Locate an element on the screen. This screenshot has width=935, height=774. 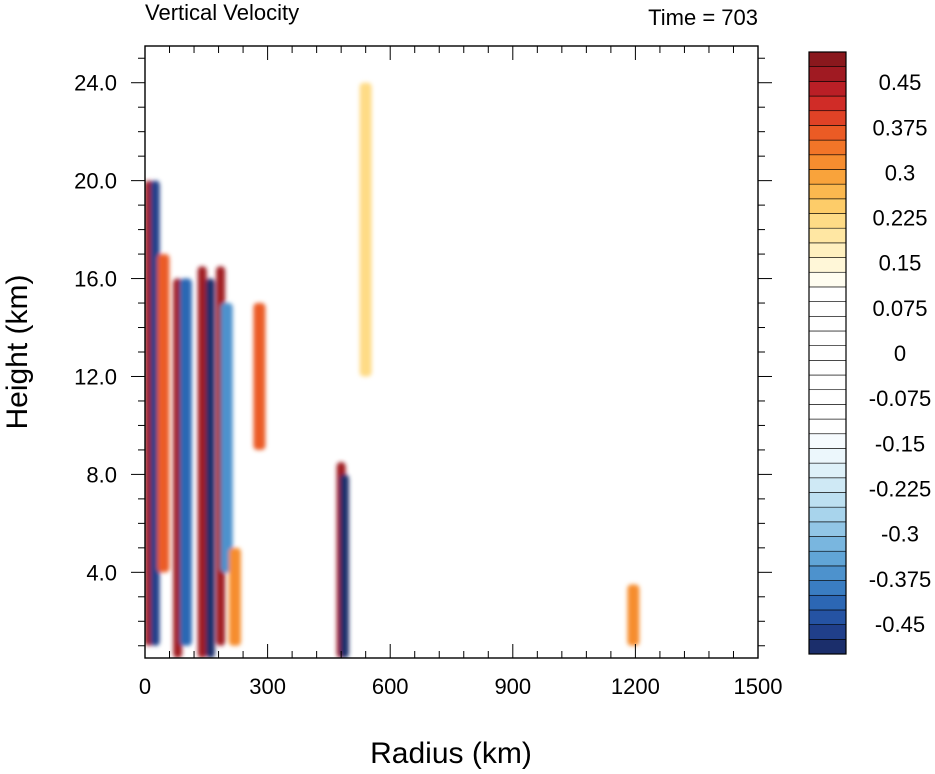
x-tick-label: 600 is located at coordinates (390, 686).